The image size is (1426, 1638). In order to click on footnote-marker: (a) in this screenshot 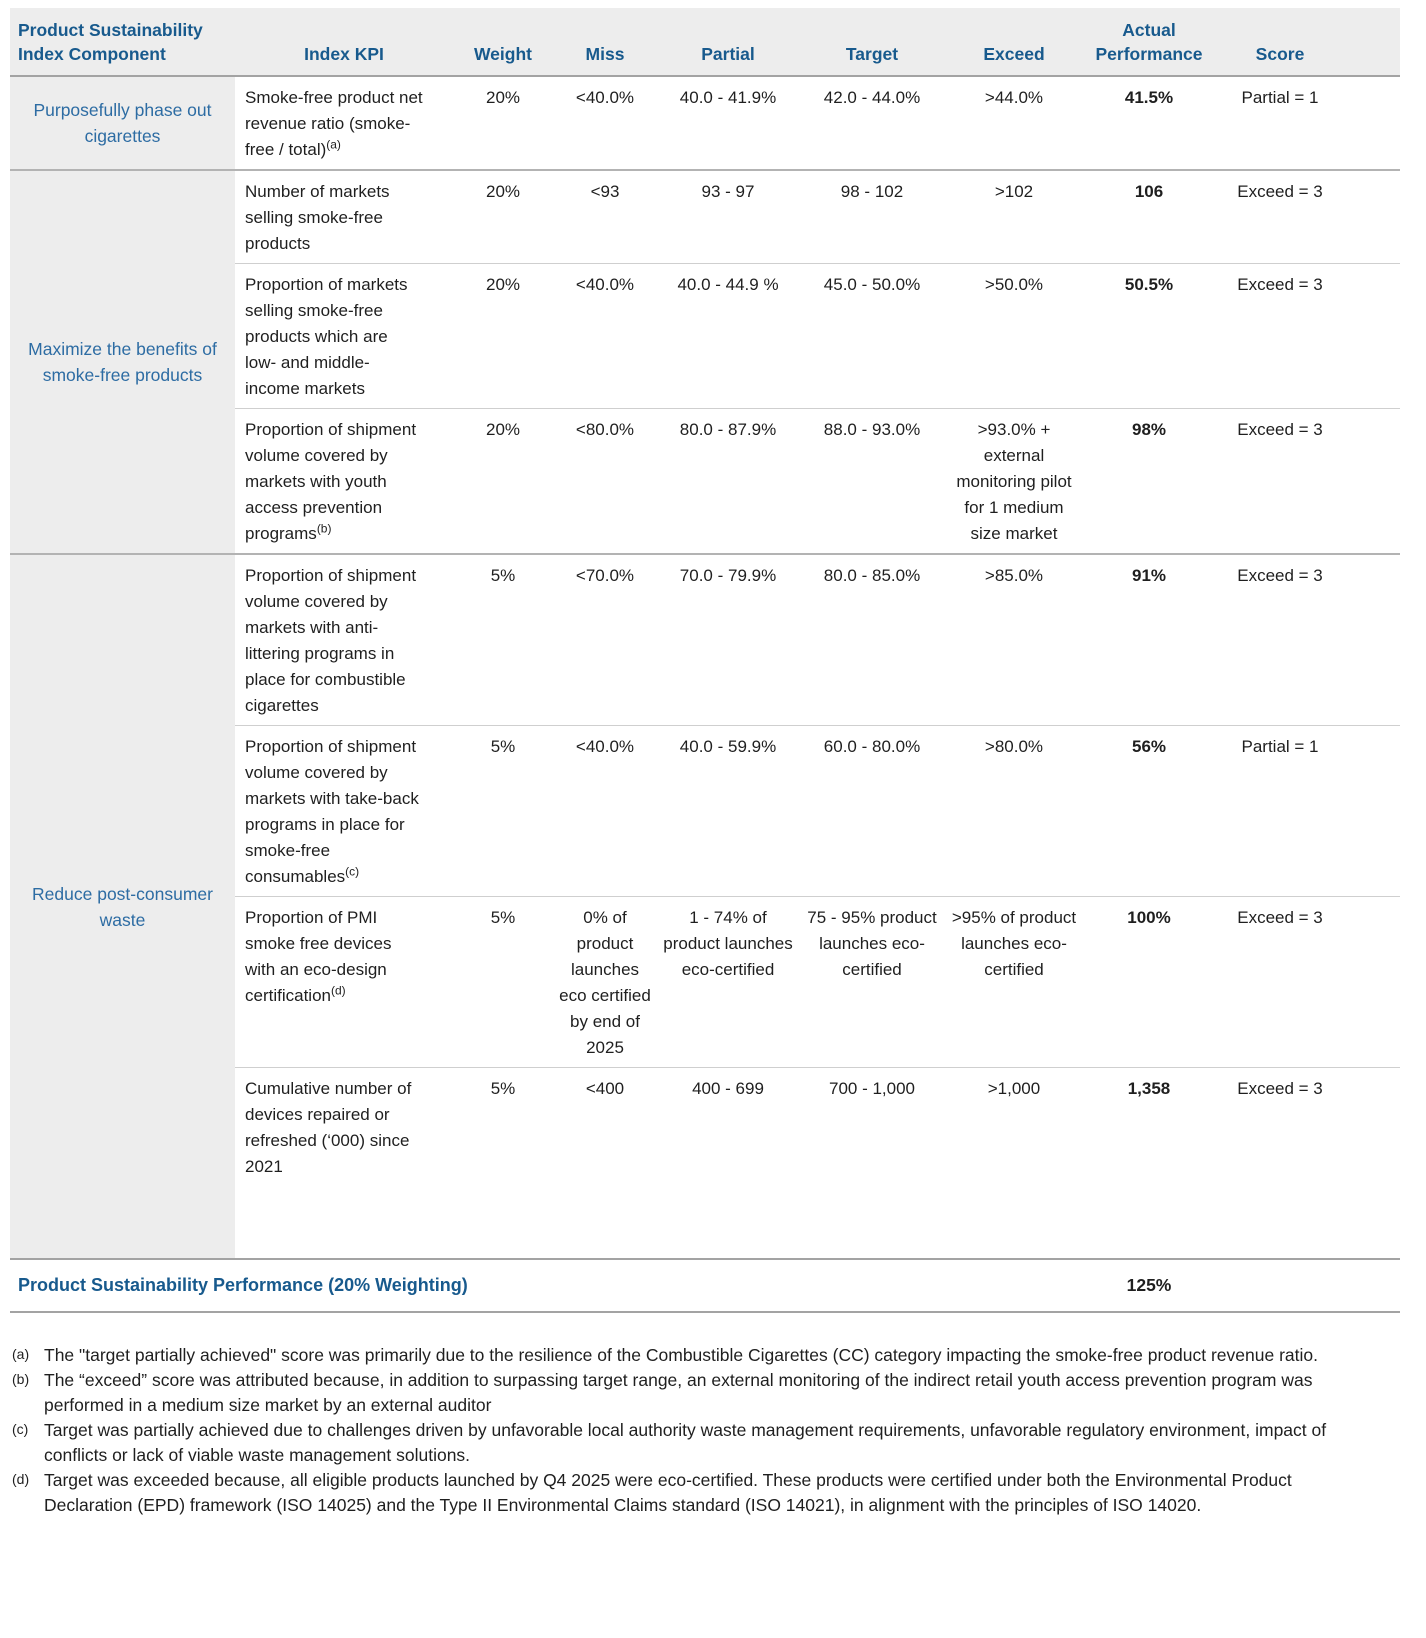, I will do `click(21, 1354)`.